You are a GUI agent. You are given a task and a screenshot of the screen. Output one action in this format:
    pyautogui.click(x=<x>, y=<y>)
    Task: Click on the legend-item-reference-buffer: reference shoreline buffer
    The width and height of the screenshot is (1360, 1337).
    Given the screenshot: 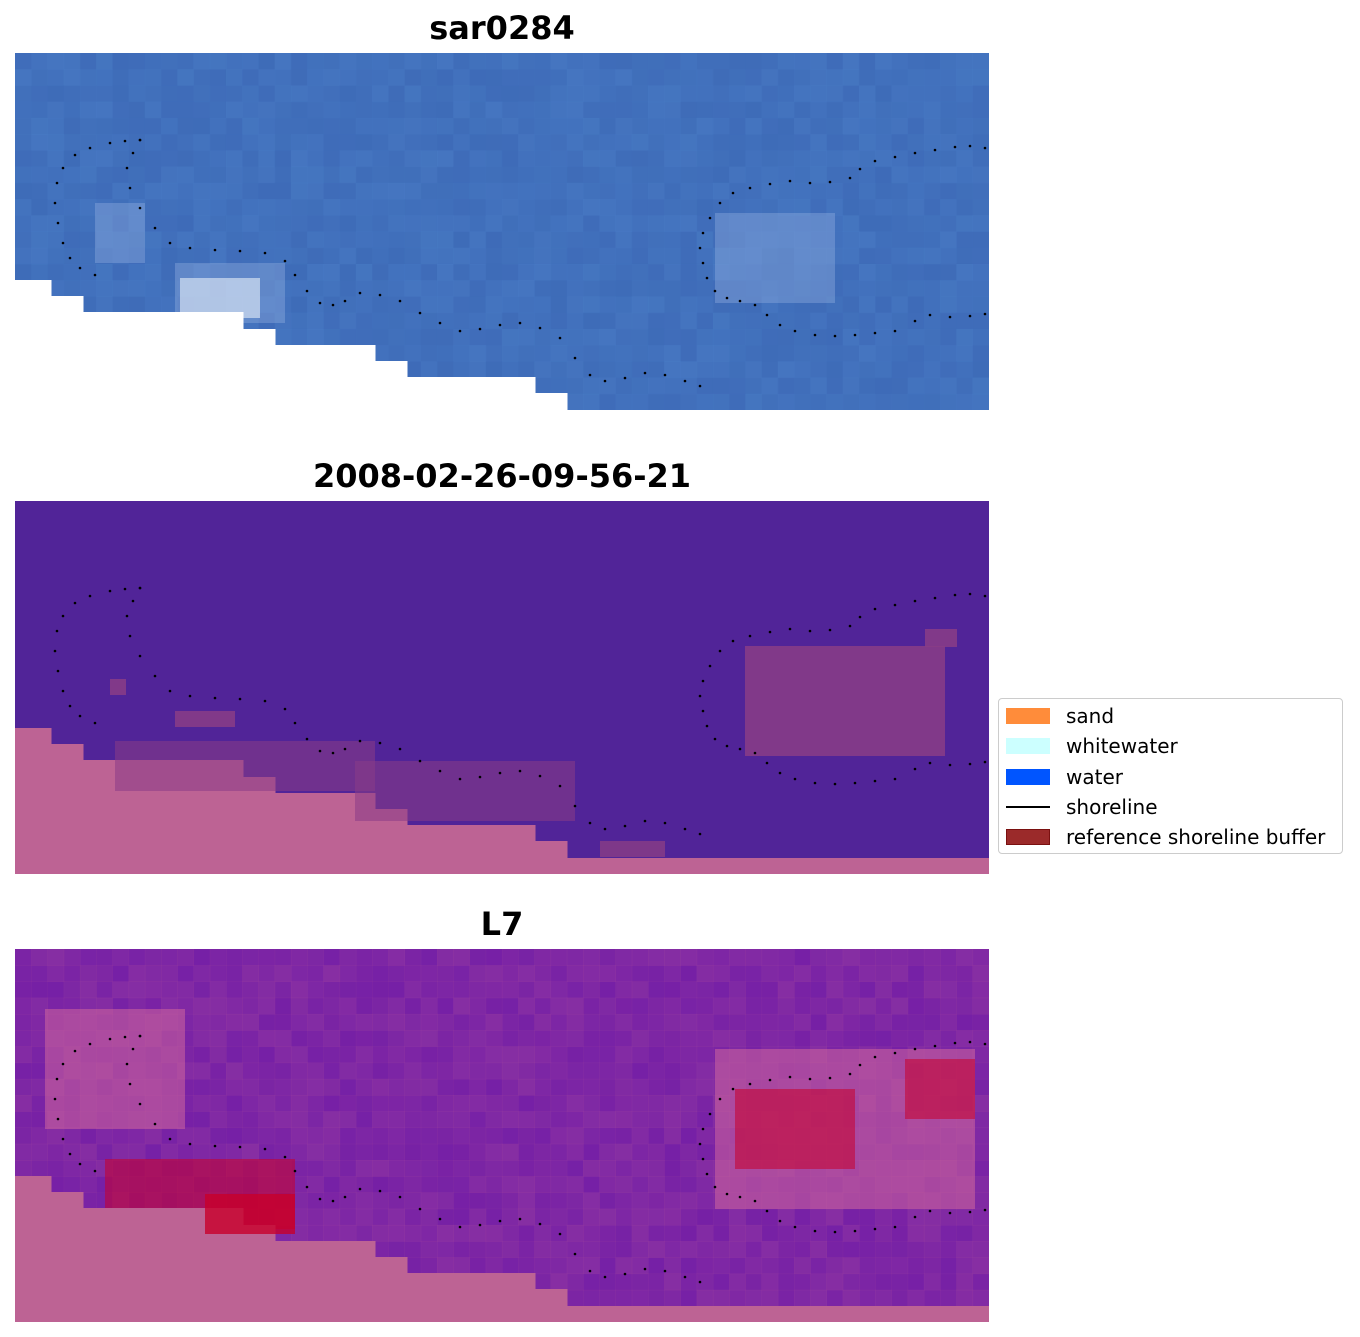 What is the action you would take?
    pyautogui.click(x=1166, y=837)
    